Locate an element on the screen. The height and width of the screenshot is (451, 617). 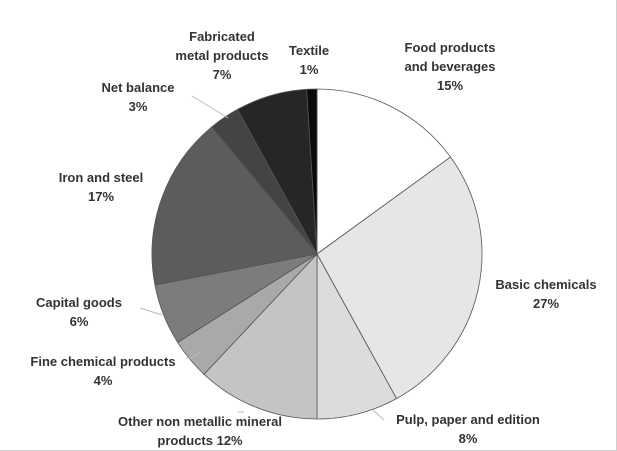
slice-name-line: and beverages is located at coordinates (449, 66).